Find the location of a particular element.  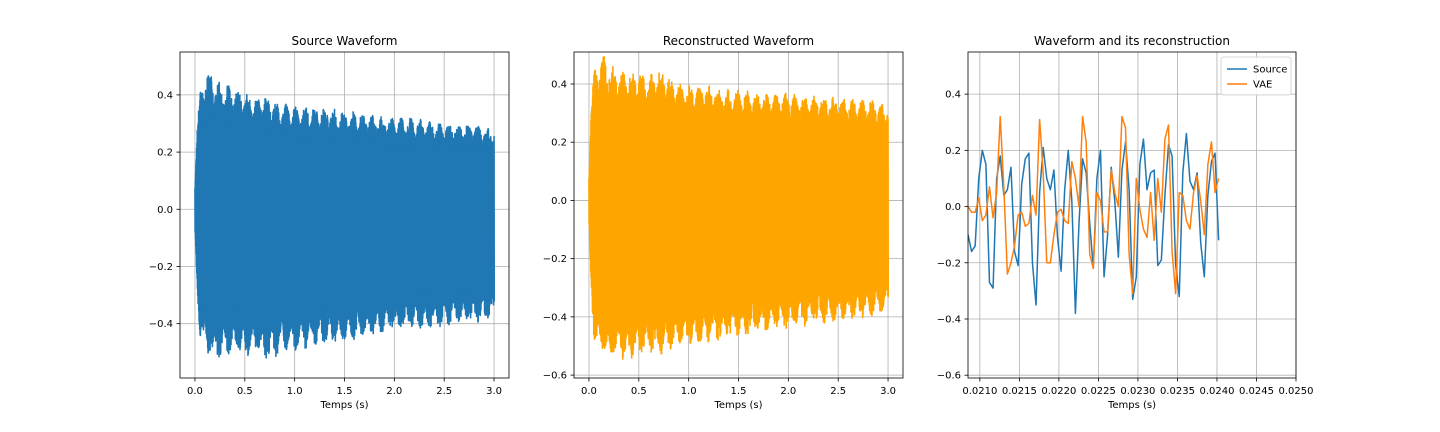

source-plot-area is located at coordinates (345, 217).